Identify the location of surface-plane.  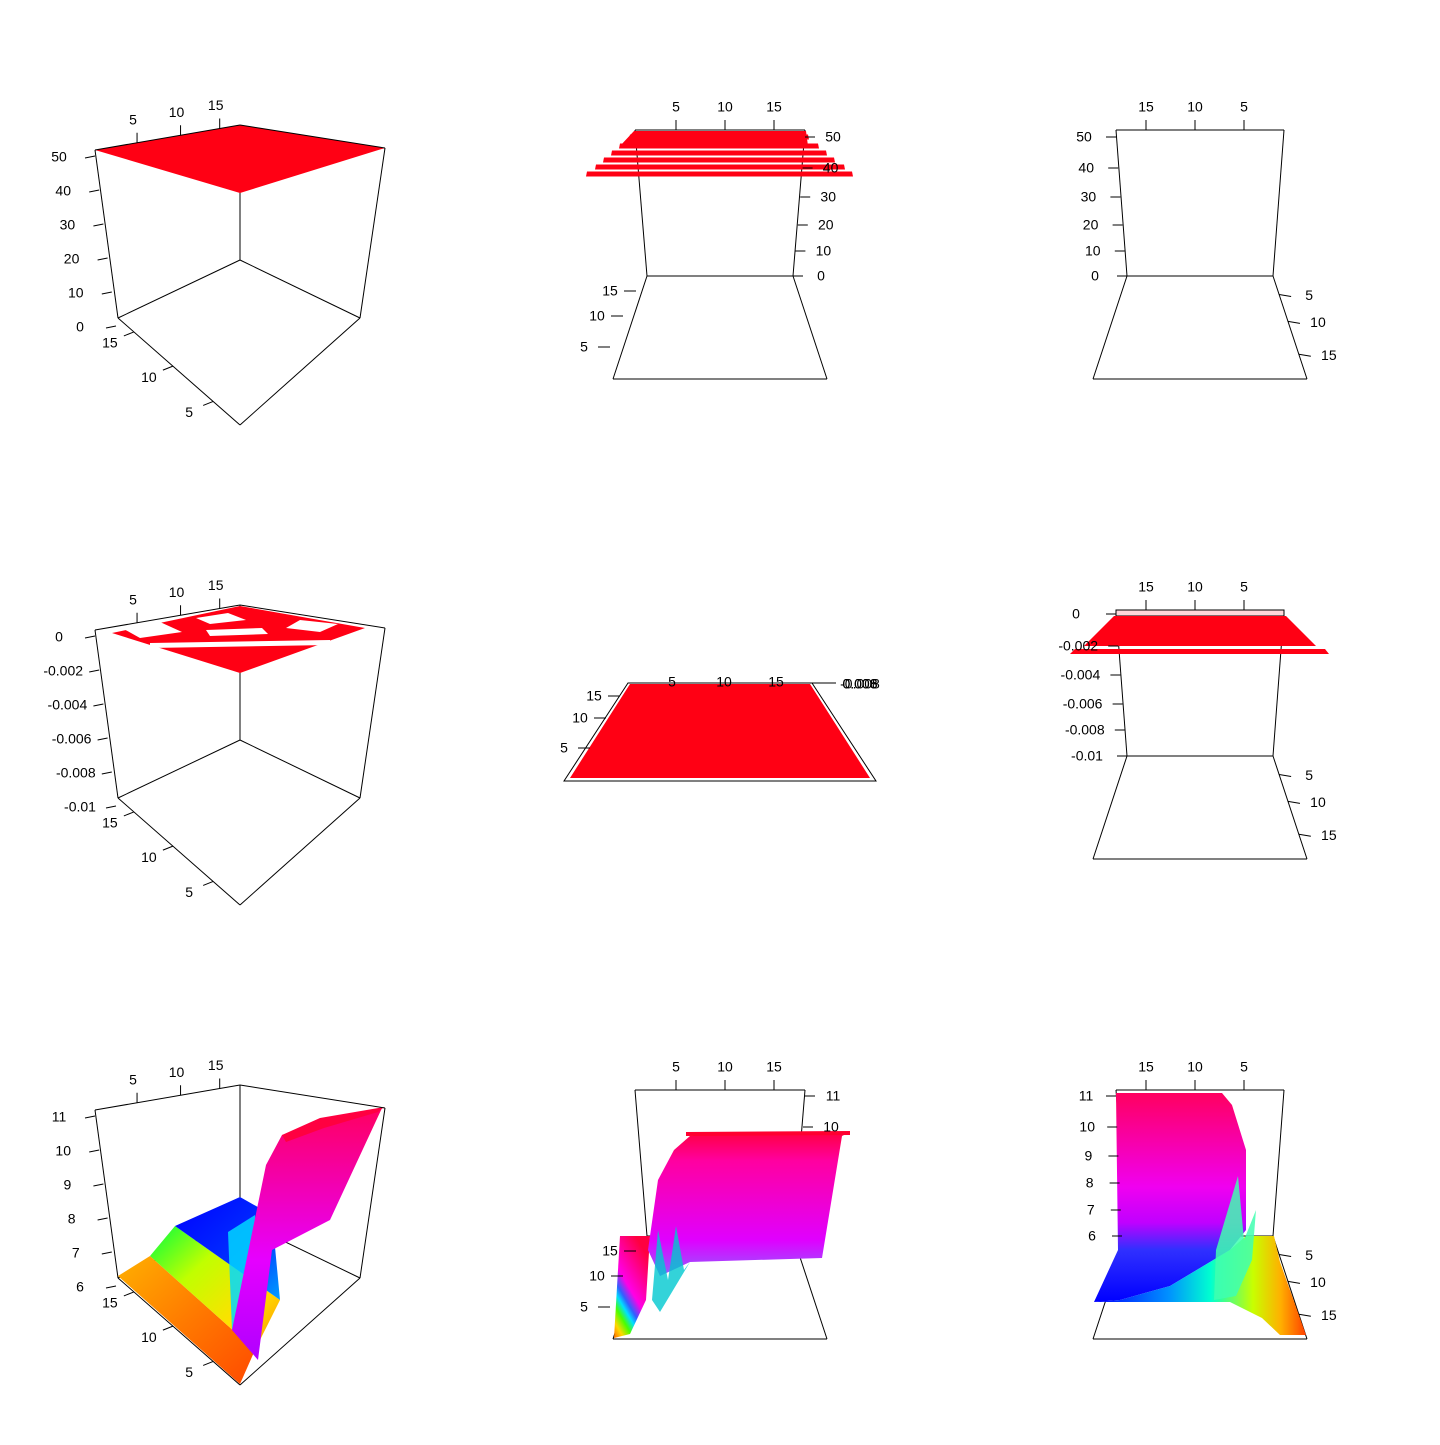
(1200, 631).